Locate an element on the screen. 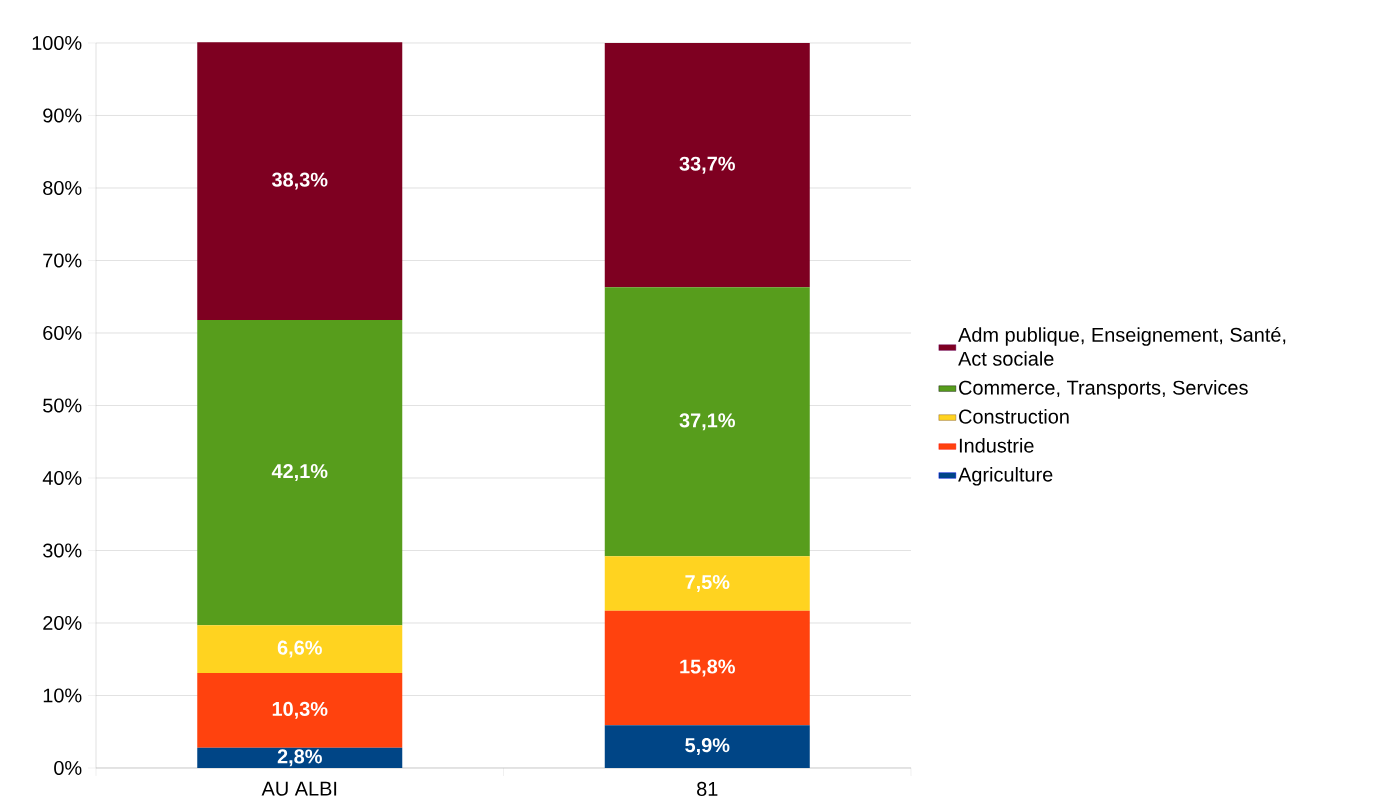 The image size is (1386, 811). data-label: 10,3% is located at coordinates (300, 710).